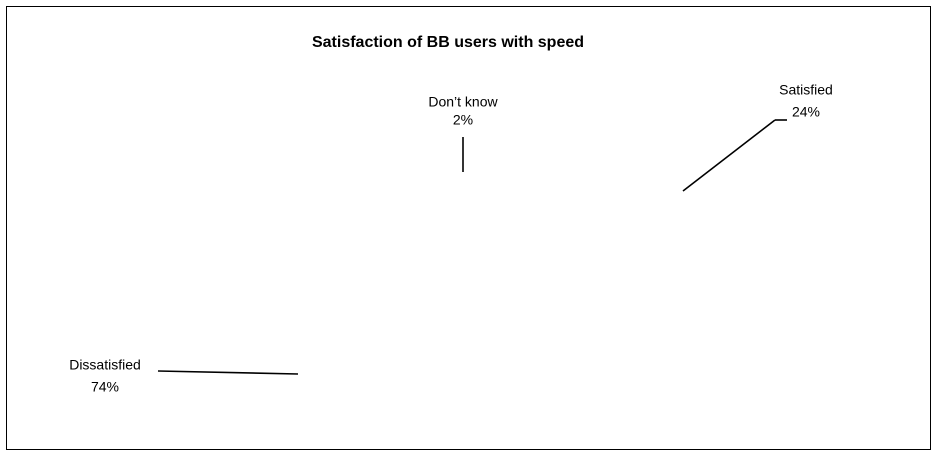  I want to click on slice-value-label: 24%, so click(806, 112).